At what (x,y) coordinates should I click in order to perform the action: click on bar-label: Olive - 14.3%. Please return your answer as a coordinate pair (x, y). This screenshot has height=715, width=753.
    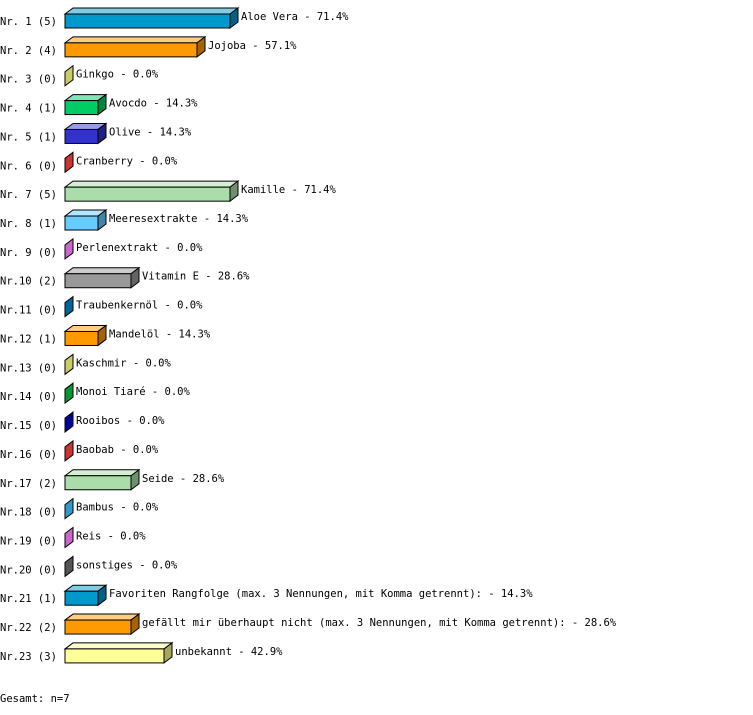
    Looking at the image, I should click on (150, 132).